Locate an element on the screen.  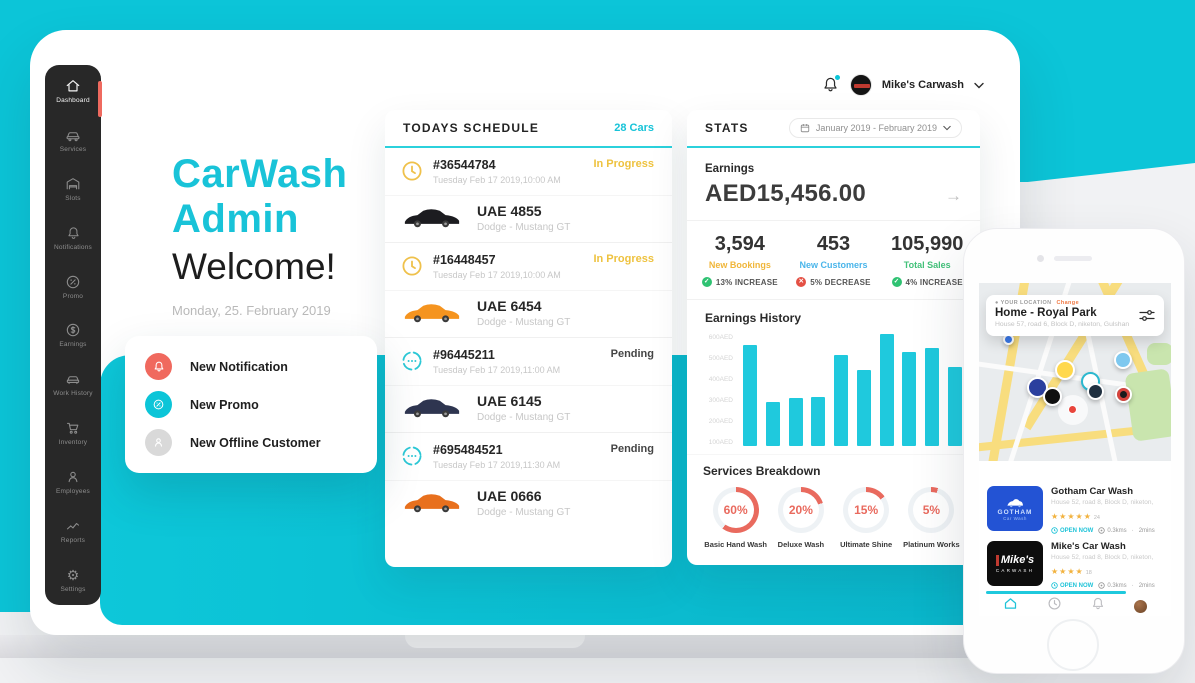
notifications-bell-button is located at coordinates (831, 85).